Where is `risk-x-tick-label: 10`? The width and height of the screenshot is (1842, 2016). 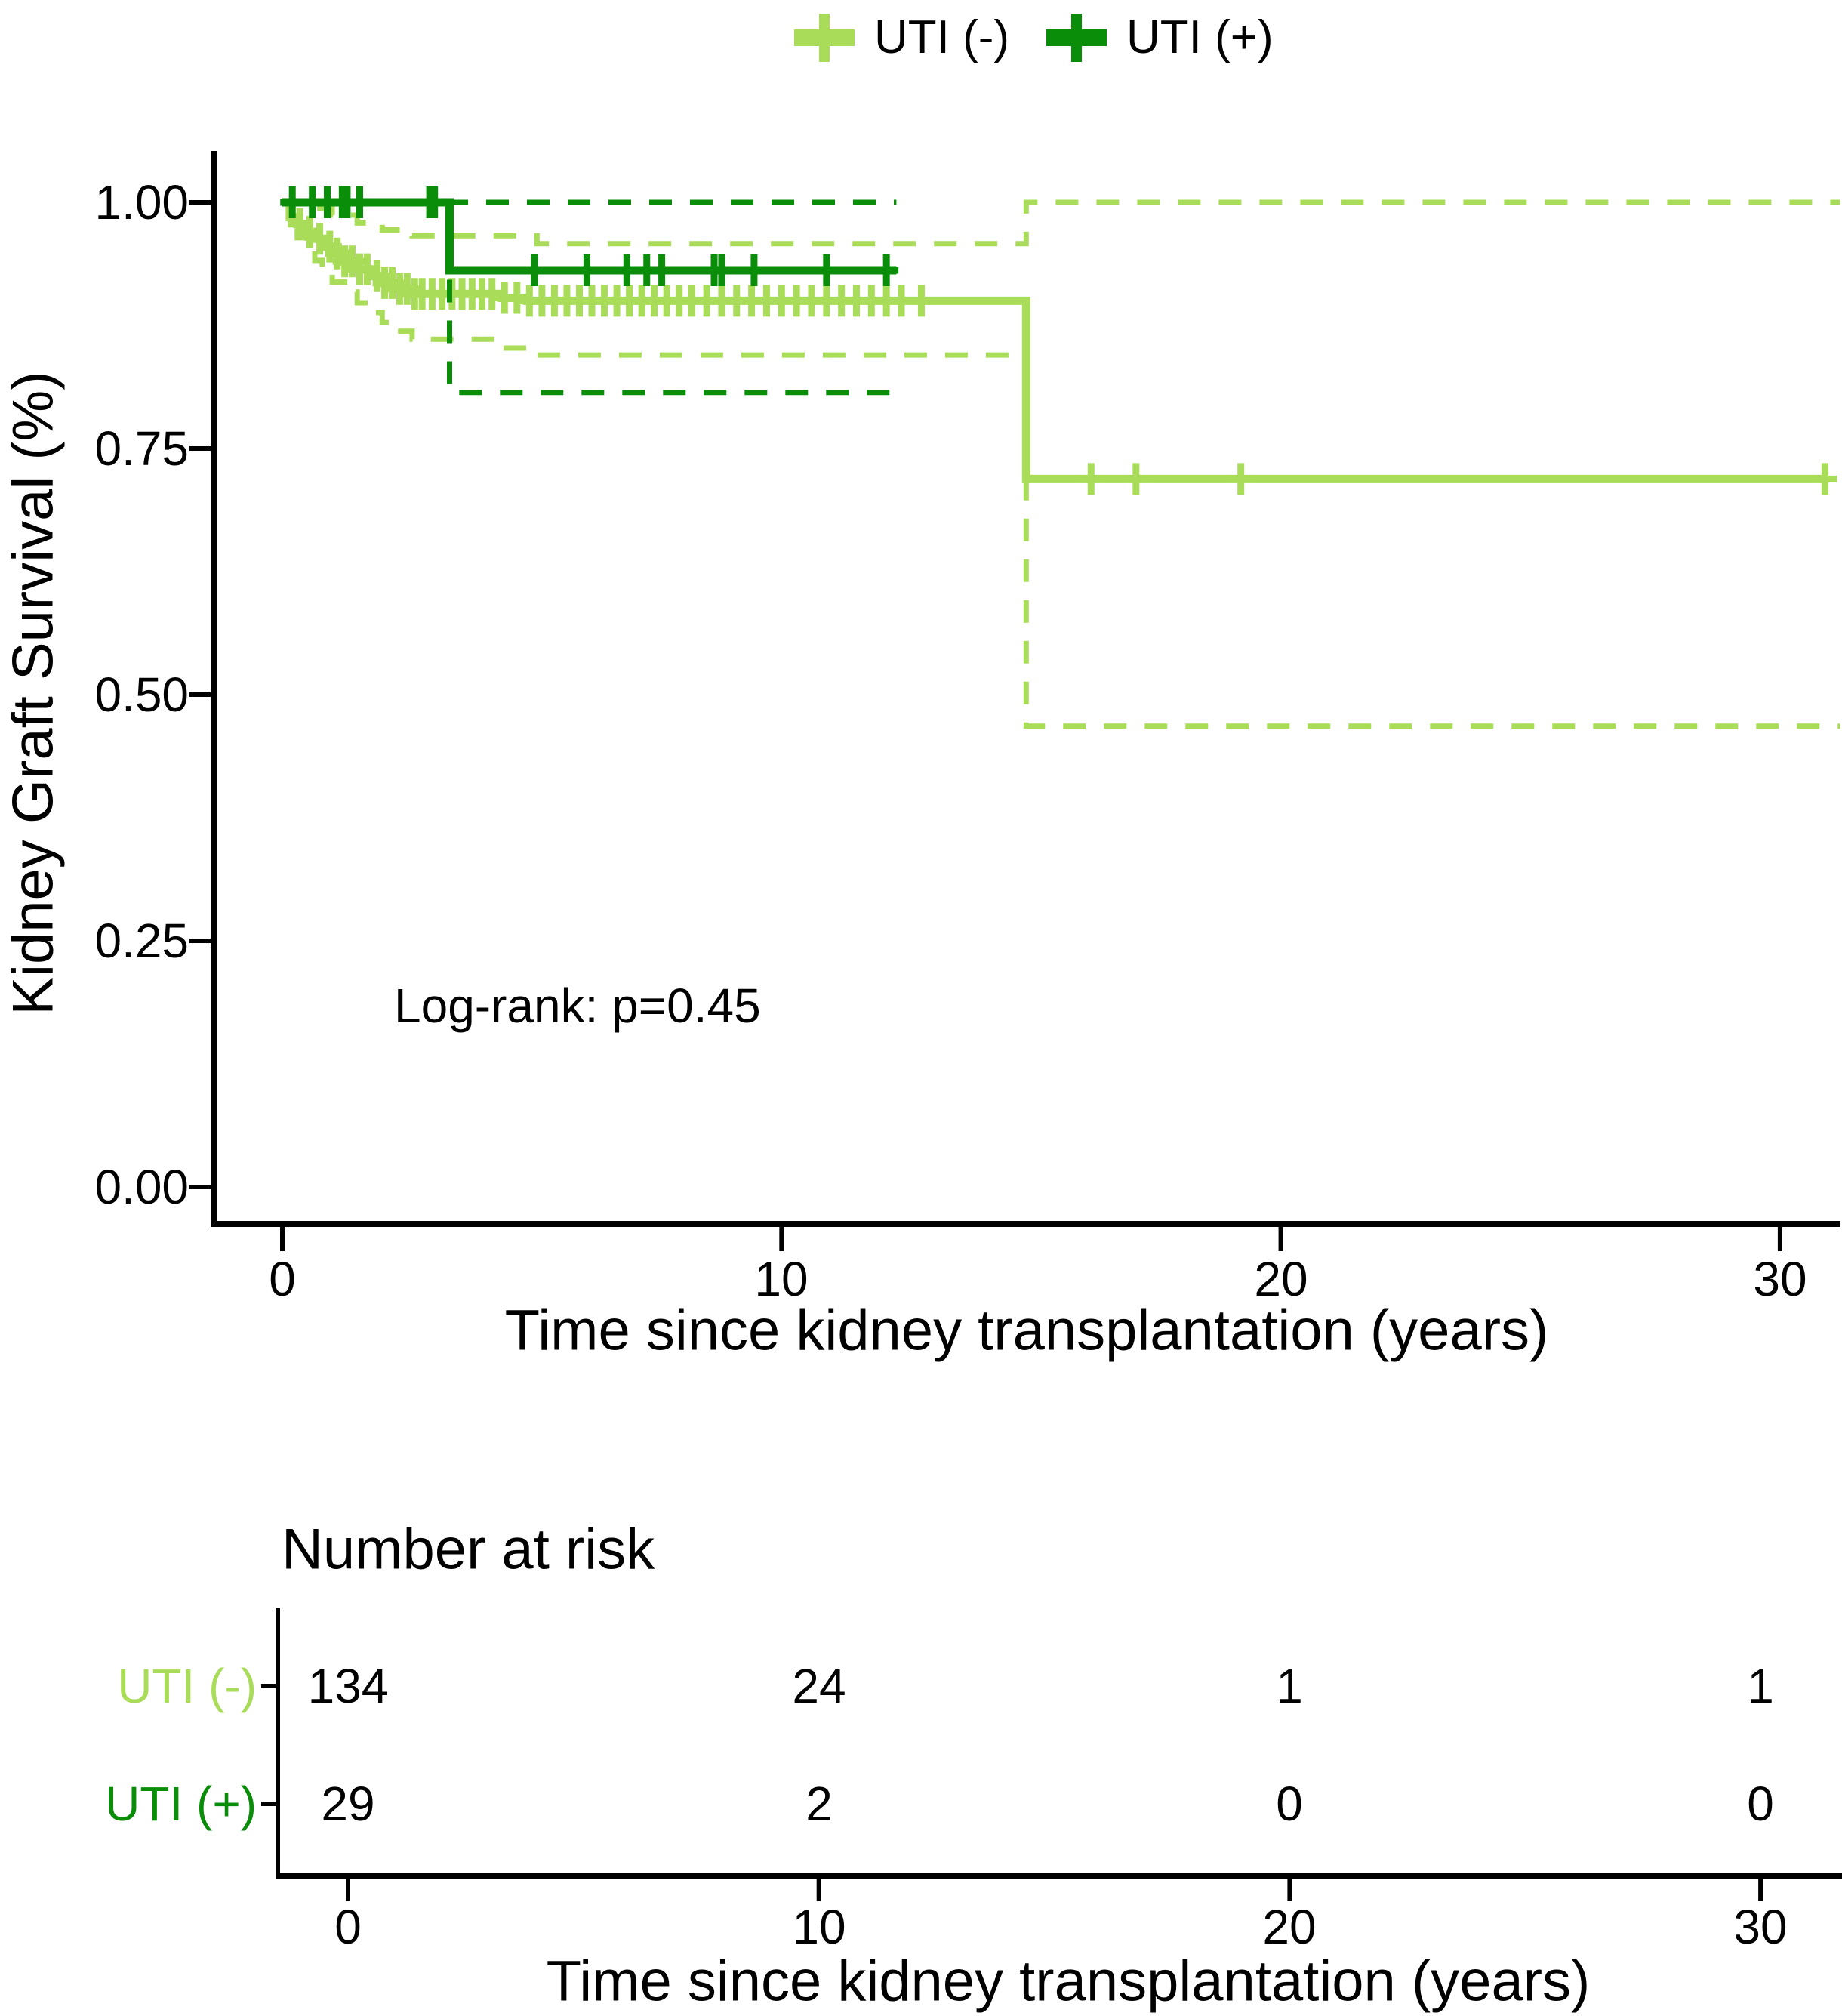 risk-x-tick-label: 10 is located at coordinates (819, 1927).